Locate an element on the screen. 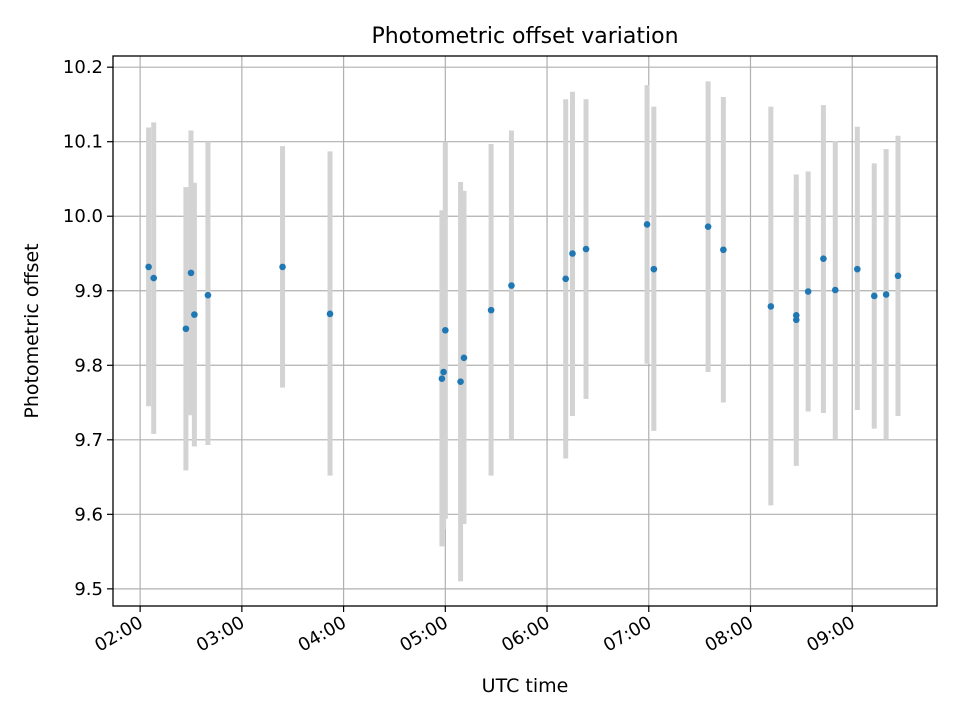 The image size is (960, 724). y-tick-label: 9.7 is located at coordinates (88, 440).